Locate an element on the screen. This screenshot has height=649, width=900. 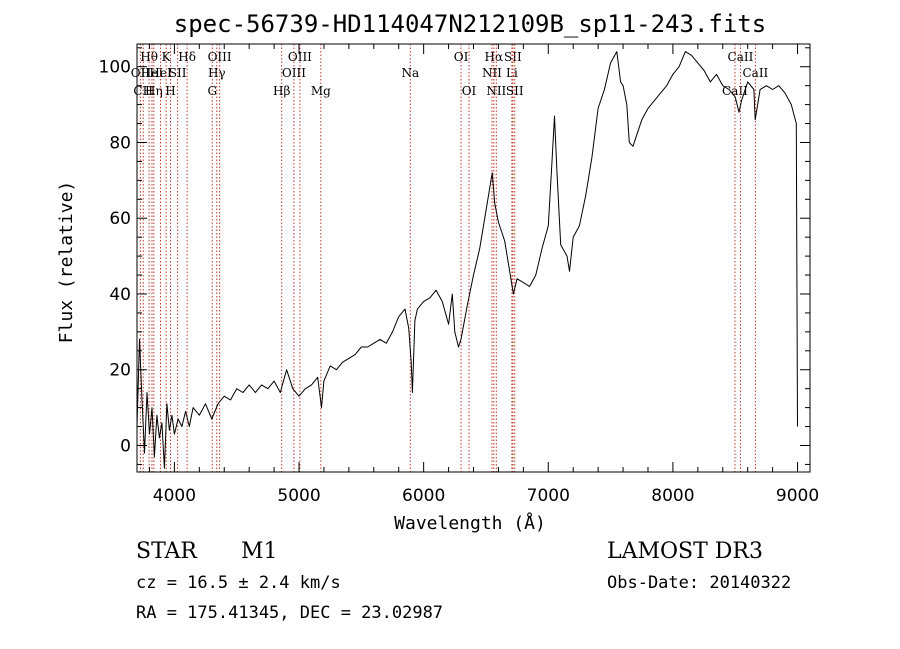
line-label: K is located at coordinates (167, 57).